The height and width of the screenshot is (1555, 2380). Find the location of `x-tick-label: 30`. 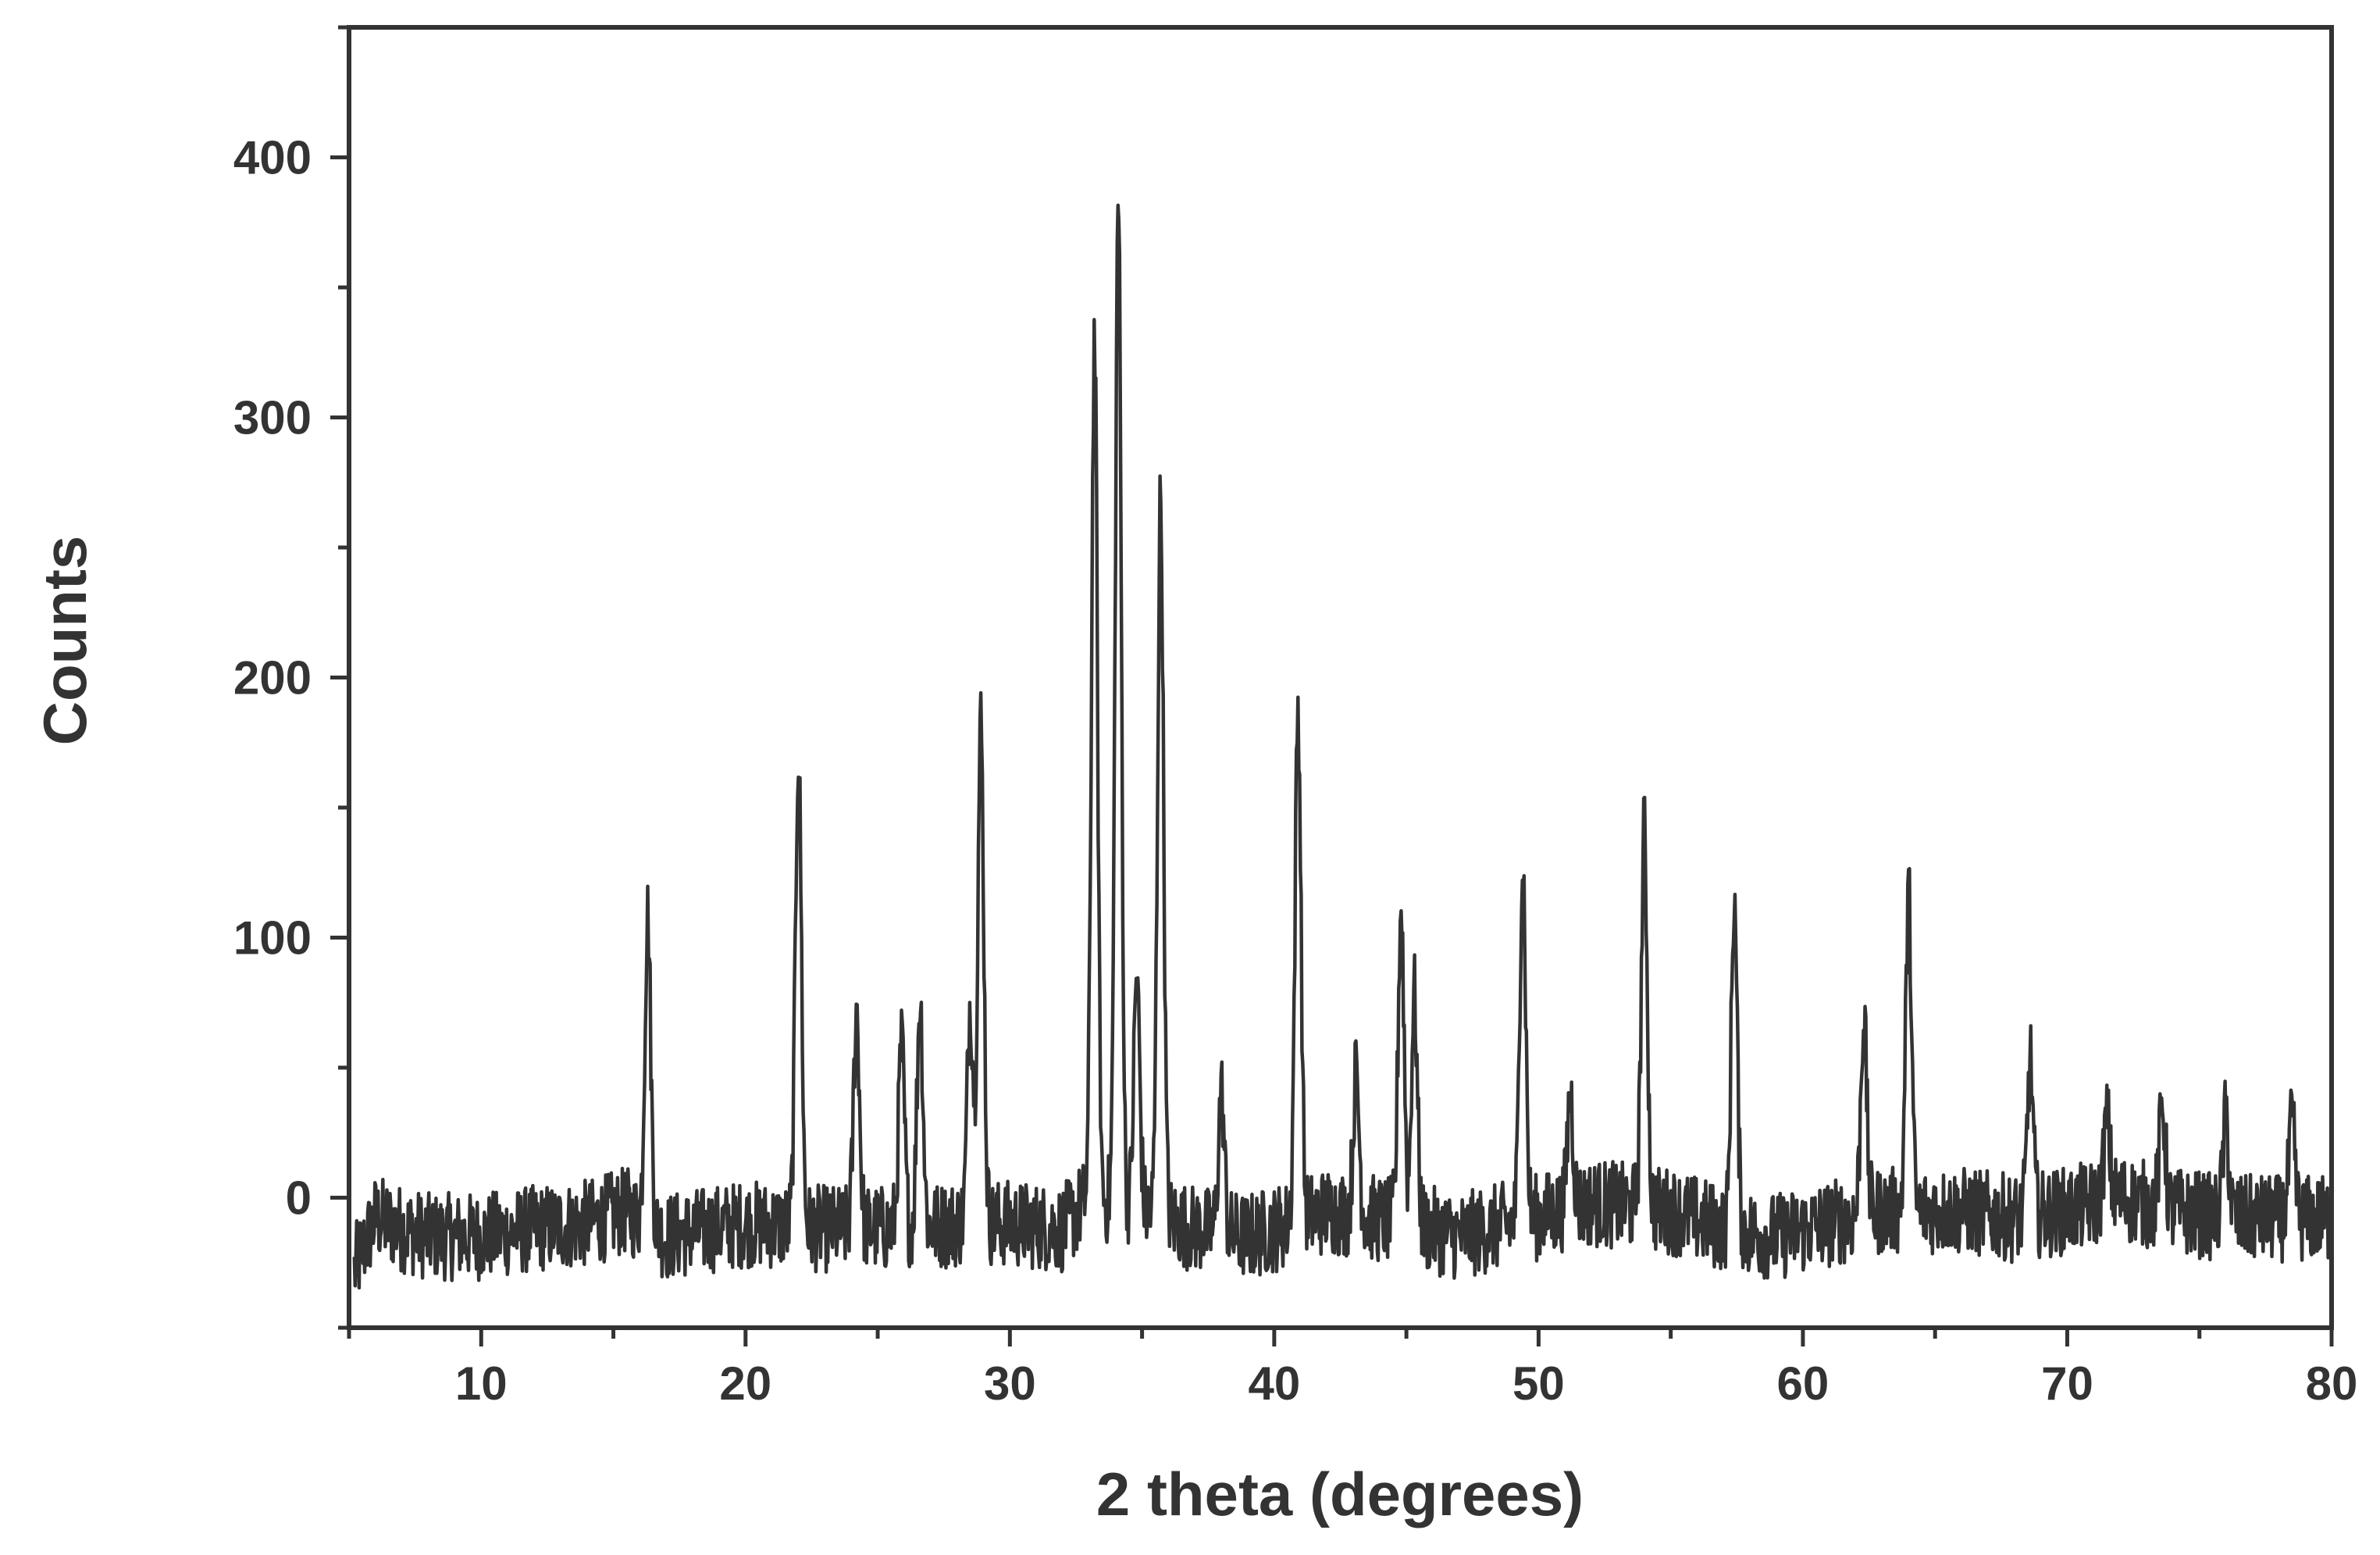

x-tick-label: 30 is located at coordinates (1010, 1383).